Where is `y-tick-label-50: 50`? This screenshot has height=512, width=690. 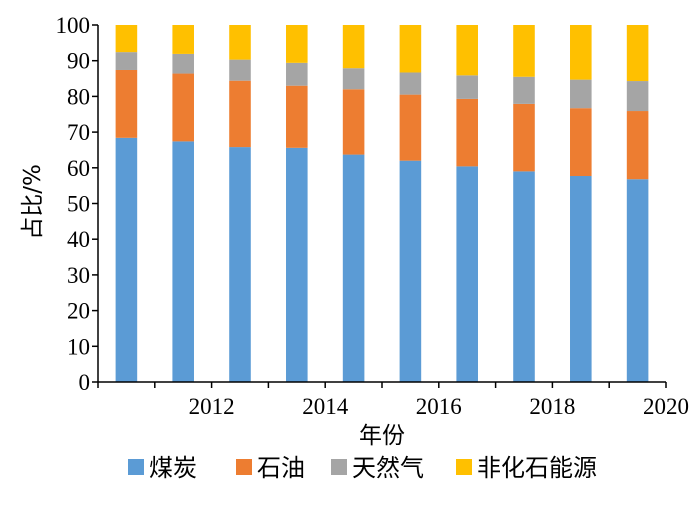 y-tick-label-50: 50 is located at coordinates (78, 204).